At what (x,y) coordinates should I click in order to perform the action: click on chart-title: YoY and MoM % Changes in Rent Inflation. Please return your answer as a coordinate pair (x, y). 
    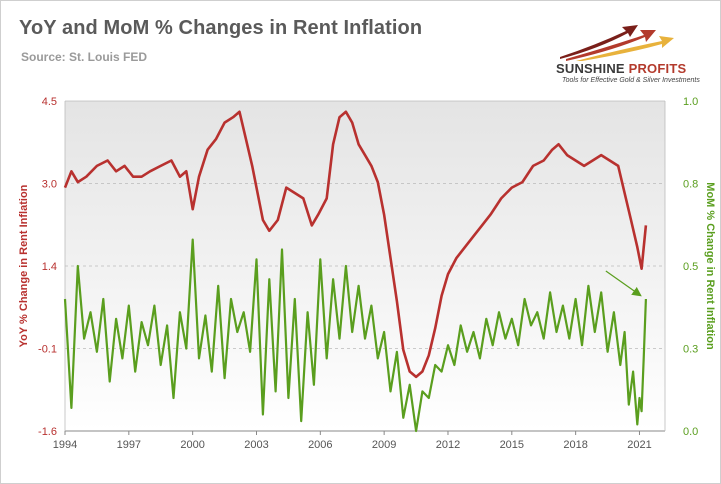
    Looking at the image, I should click on (221, 28).